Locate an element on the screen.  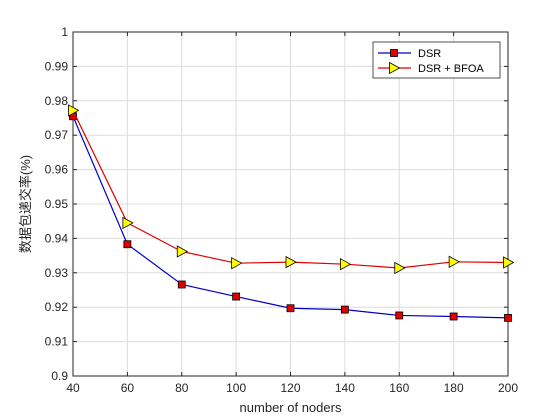
x-tick-label: 160 is located at coordinates (399, 388).